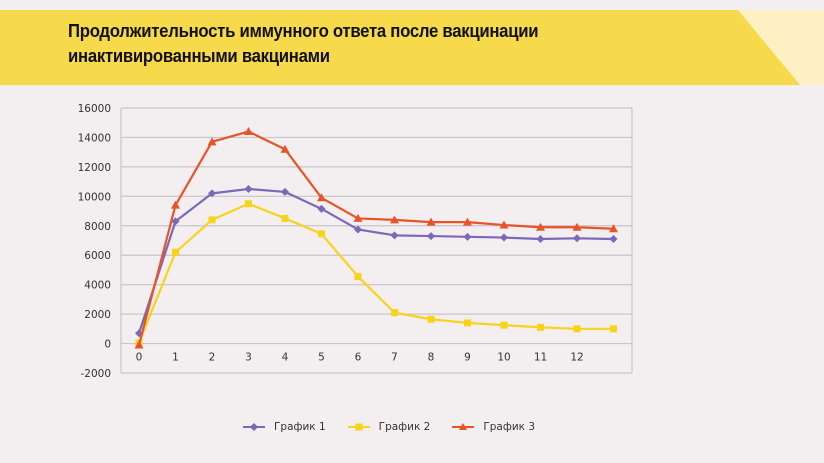 Image resolution: width=824 pixels, height=463 pixels. Describe the element at coordinates (212, 358) in the screenshot. I see `x-tick-label: 2` at that location.